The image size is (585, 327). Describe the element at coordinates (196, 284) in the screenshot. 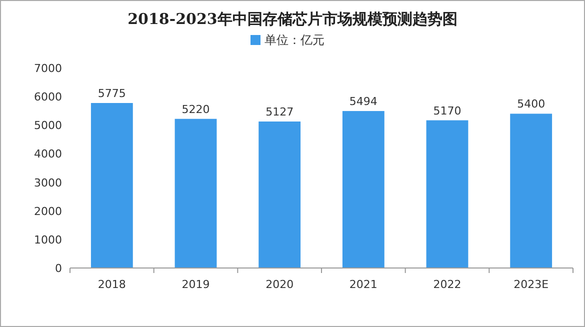

I see `x-tick-label: 2019` at that location.